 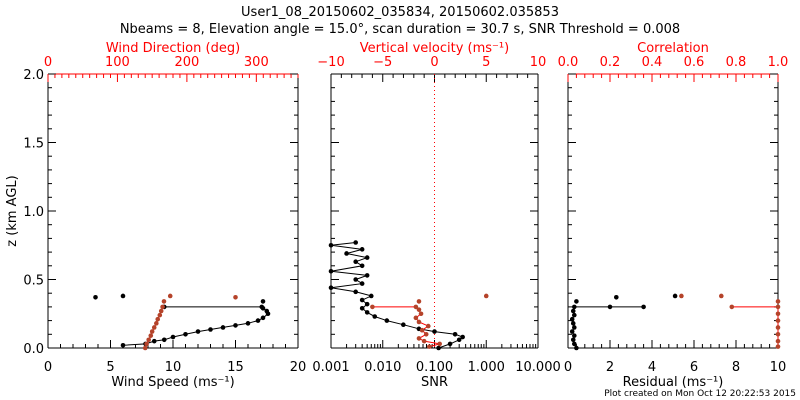 I want to click on series-line-wind-speed, so click(x=195, y=326).